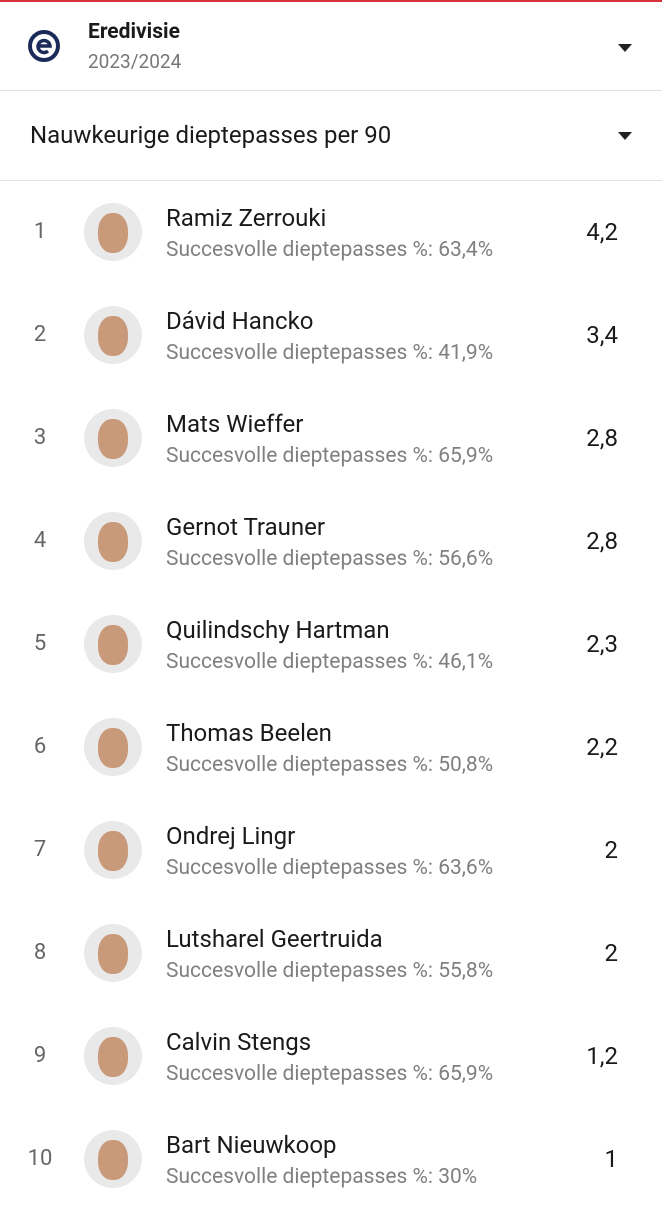  Describe the element at coordinates (602, 1056) in the screenshot. I see `stat-value: 1,2` at that location.